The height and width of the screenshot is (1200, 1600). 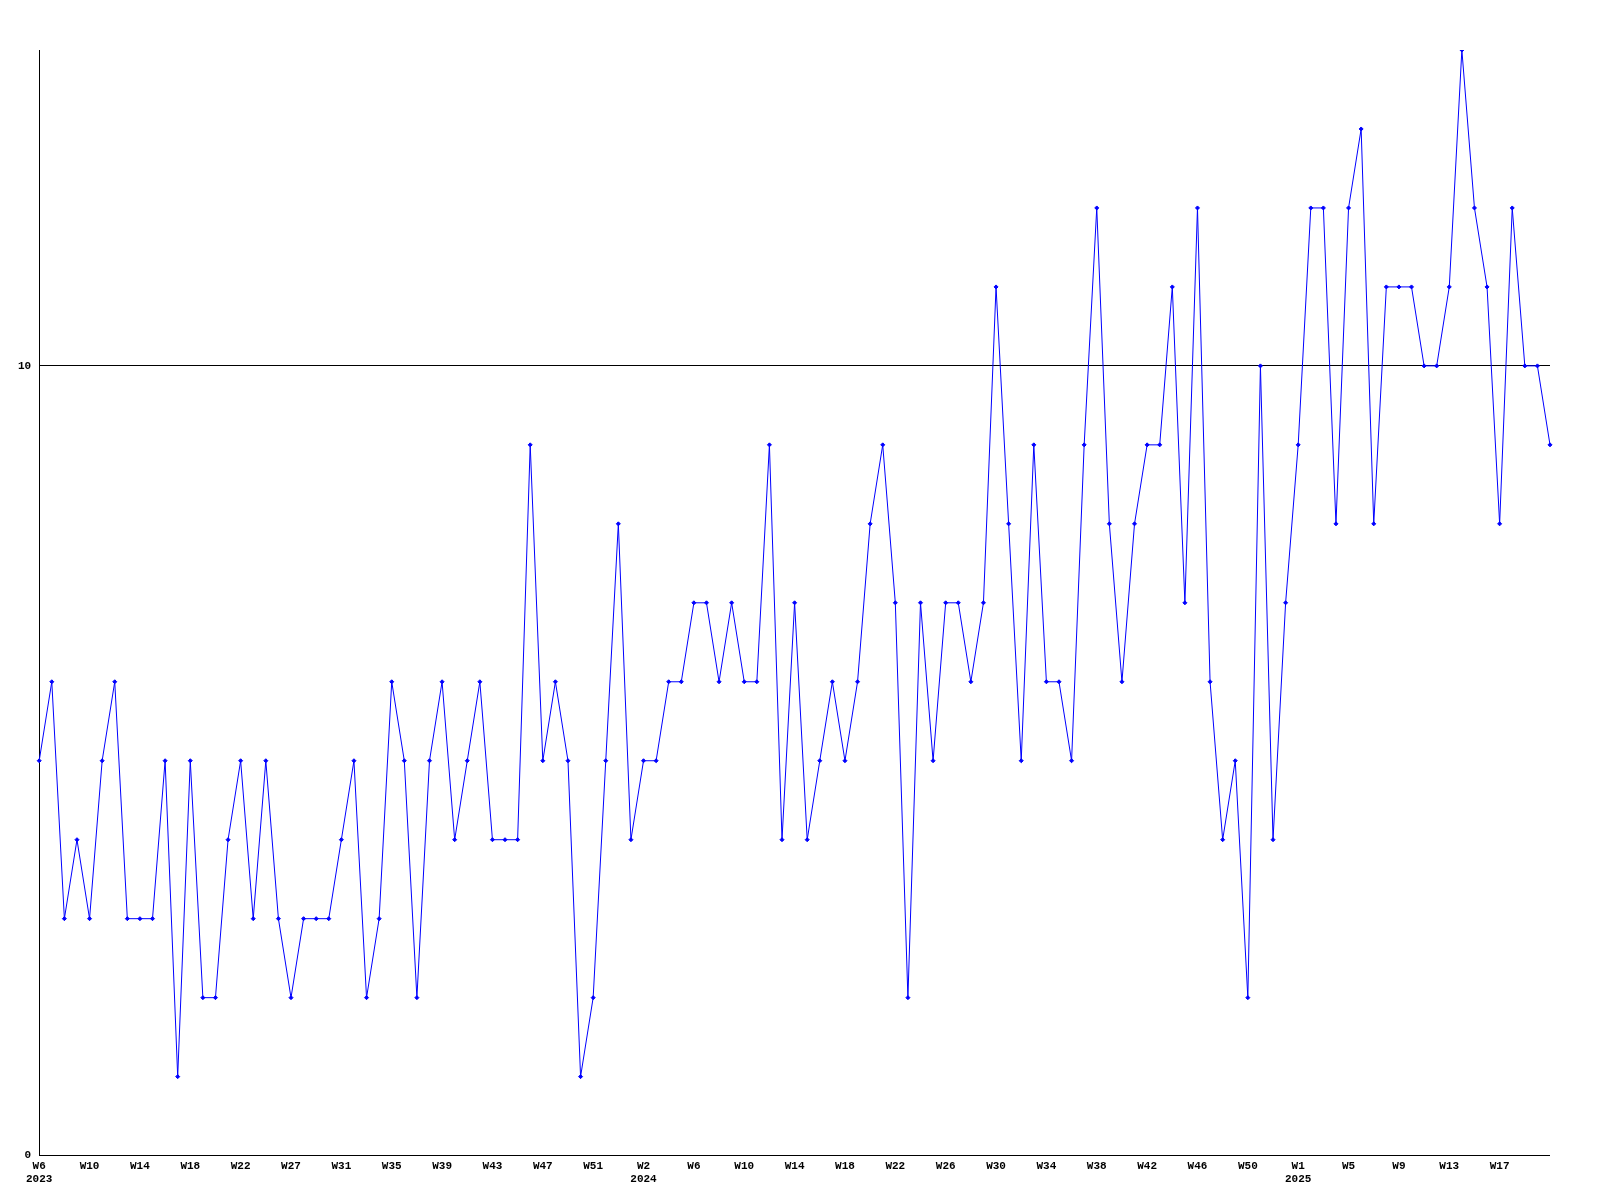 What do you see at coordinates (1348, 1165) in the screenshot?
I see `x-tick-label: W5` at bounding box center [1348, 1165].